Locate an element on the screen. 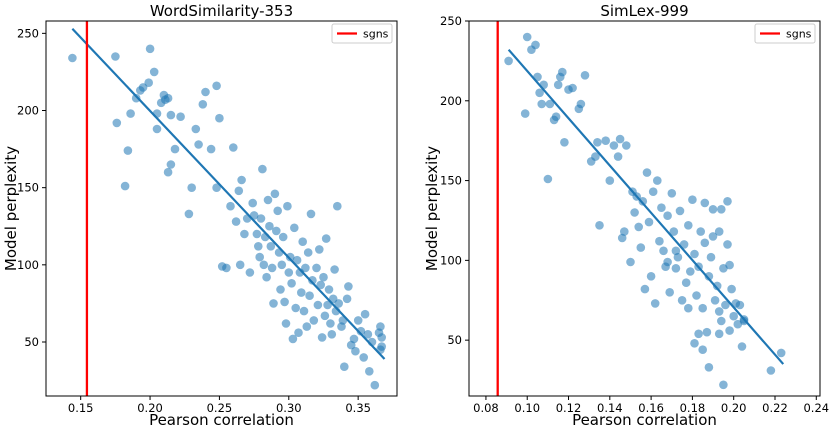 The image size is (831, 431). x-tick-label: 0.14 is located at coordinates (610, 408).